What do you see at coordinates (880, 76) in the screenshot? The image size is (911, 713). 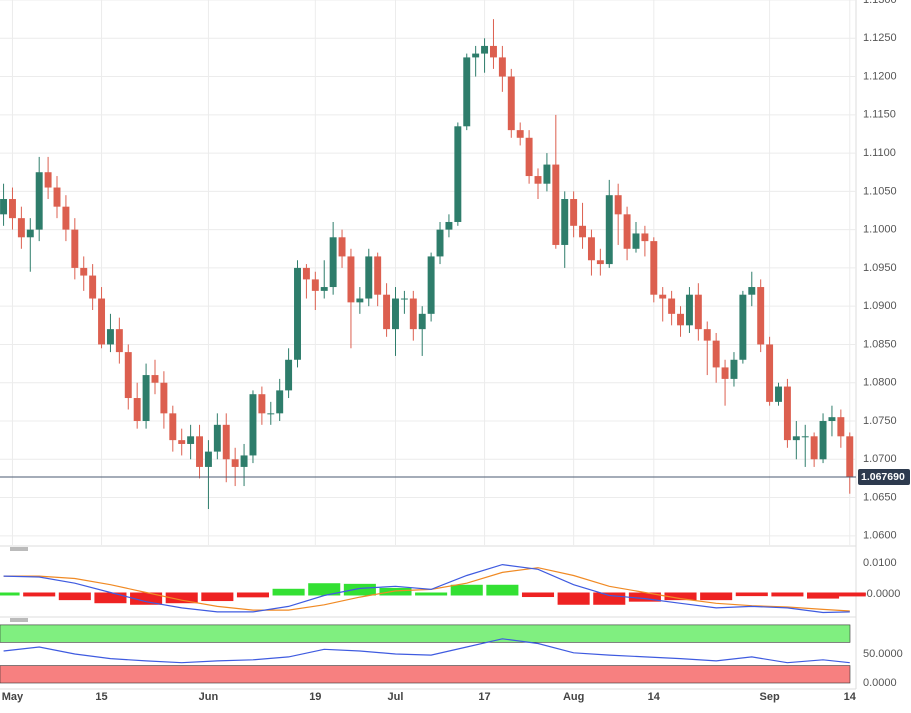 I see `y-tick-label: 1.1200` at bounding box center [880, 76].